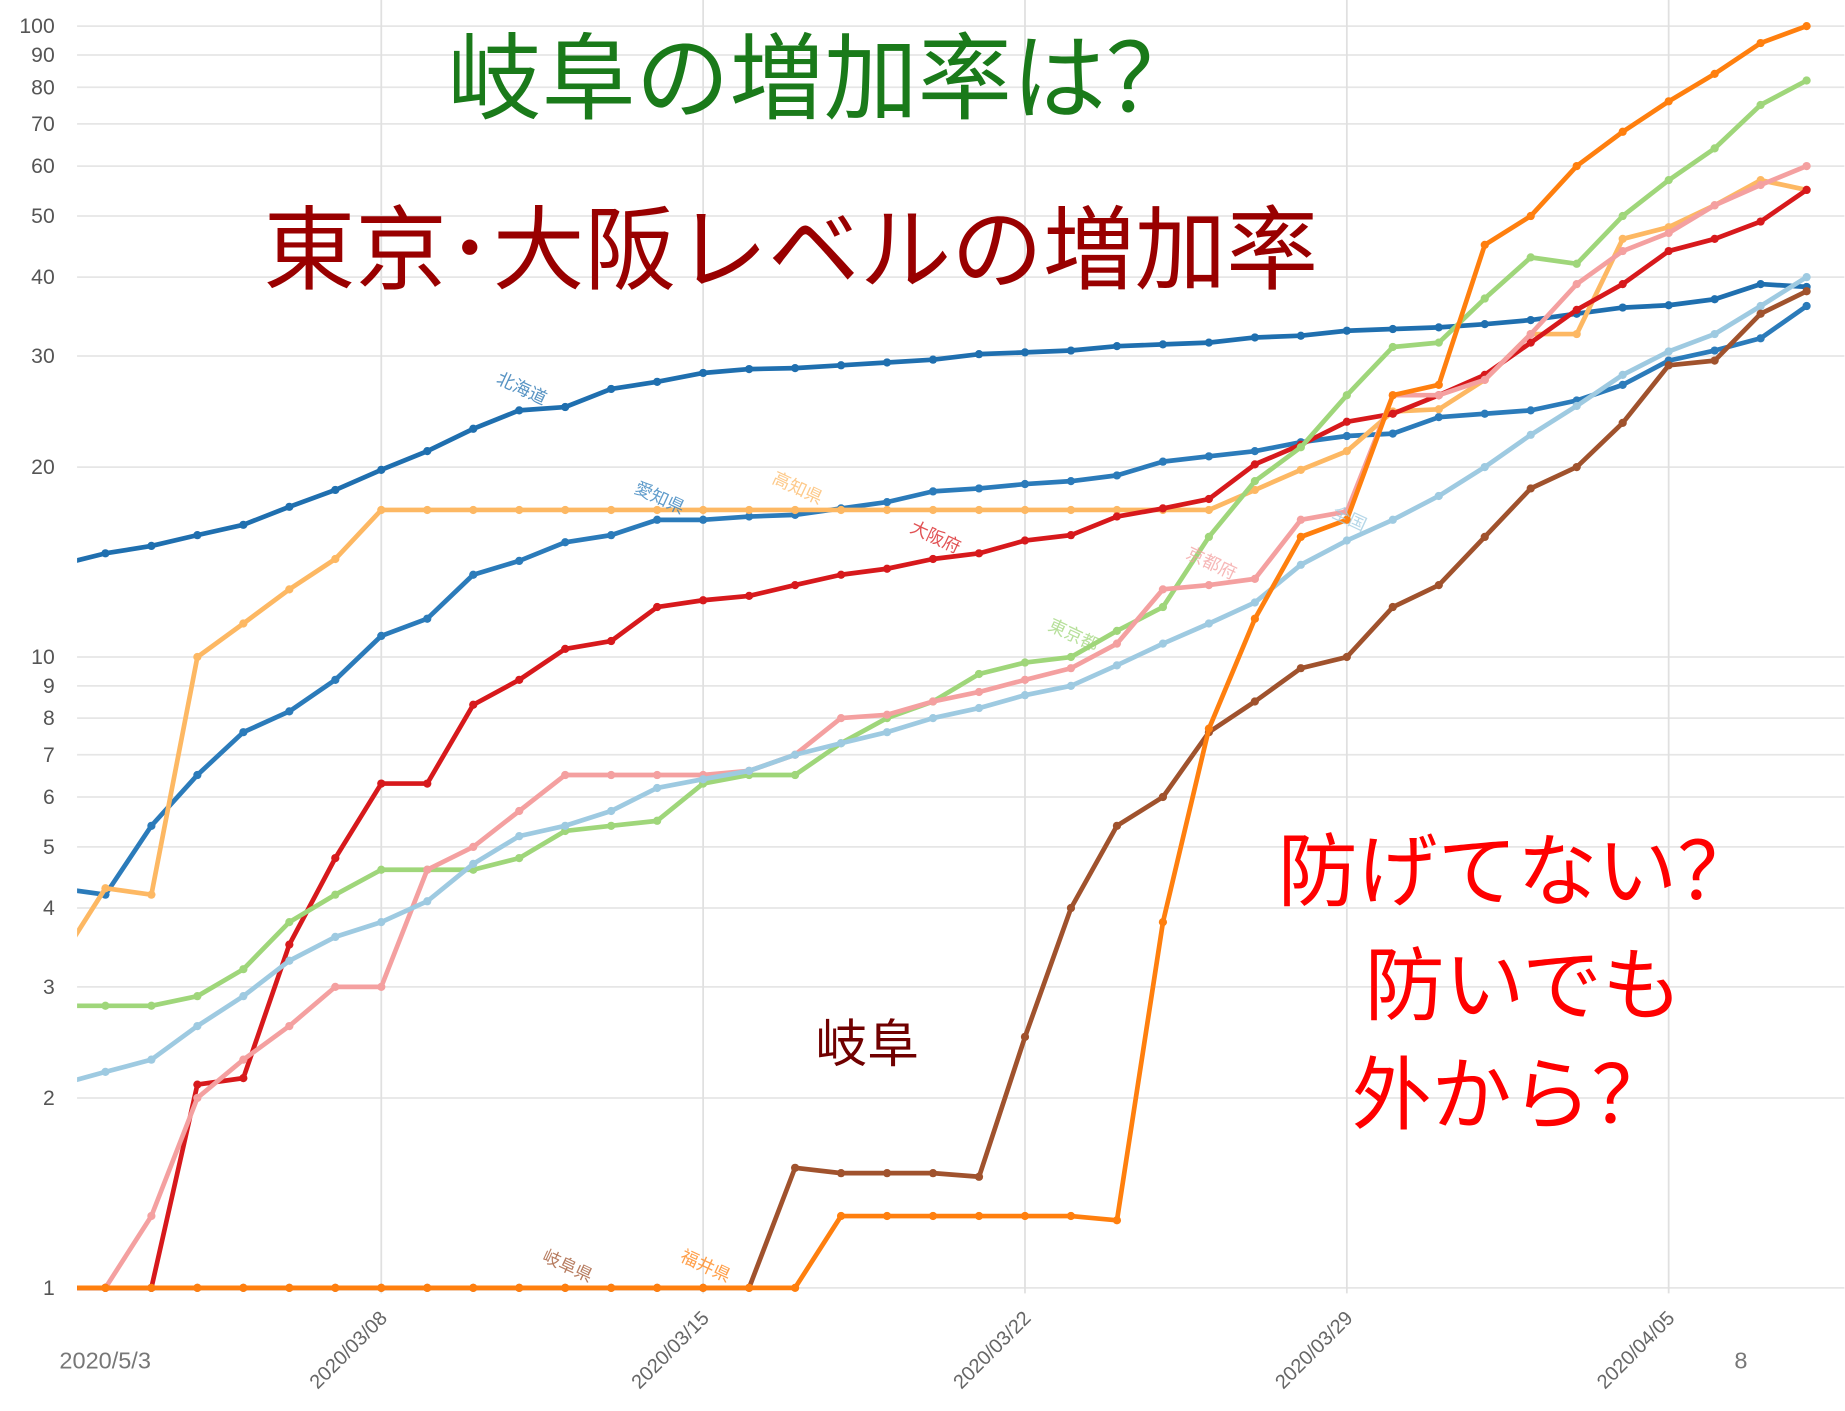  What do you see at coordinates (43, 166) in the screenshot?
I see `y-tick-label: 60` at bounding box center [43, 166].